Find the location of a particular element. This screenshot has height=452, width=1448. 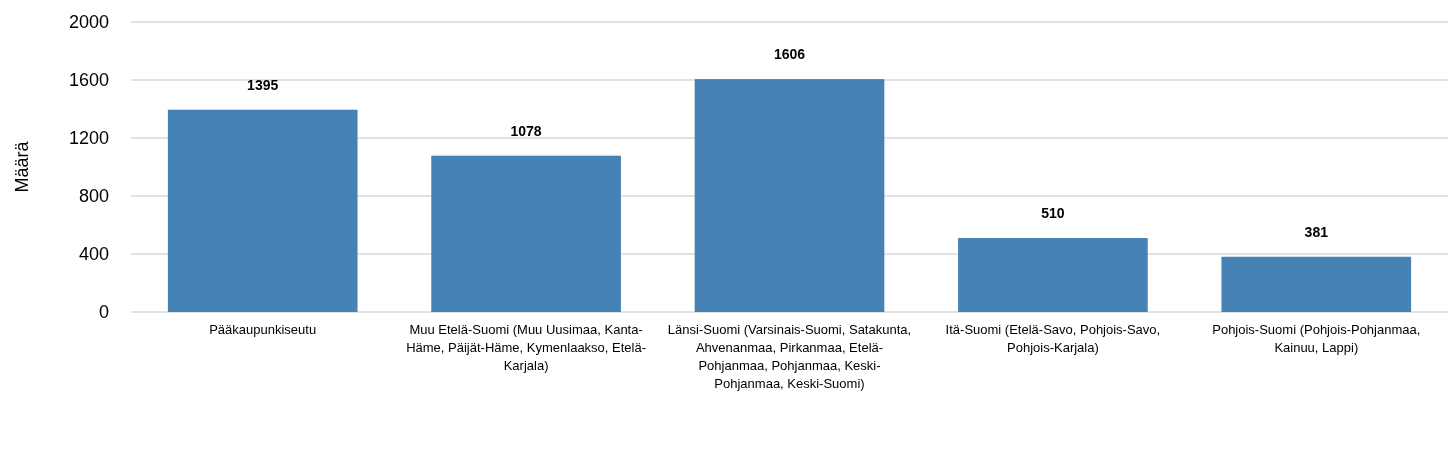

x-tick-label: Itä-Suomi (Etelä-Savo, Pohjois-Savo, Pohjois-Karjala) is located at coordinates (1053, 338).